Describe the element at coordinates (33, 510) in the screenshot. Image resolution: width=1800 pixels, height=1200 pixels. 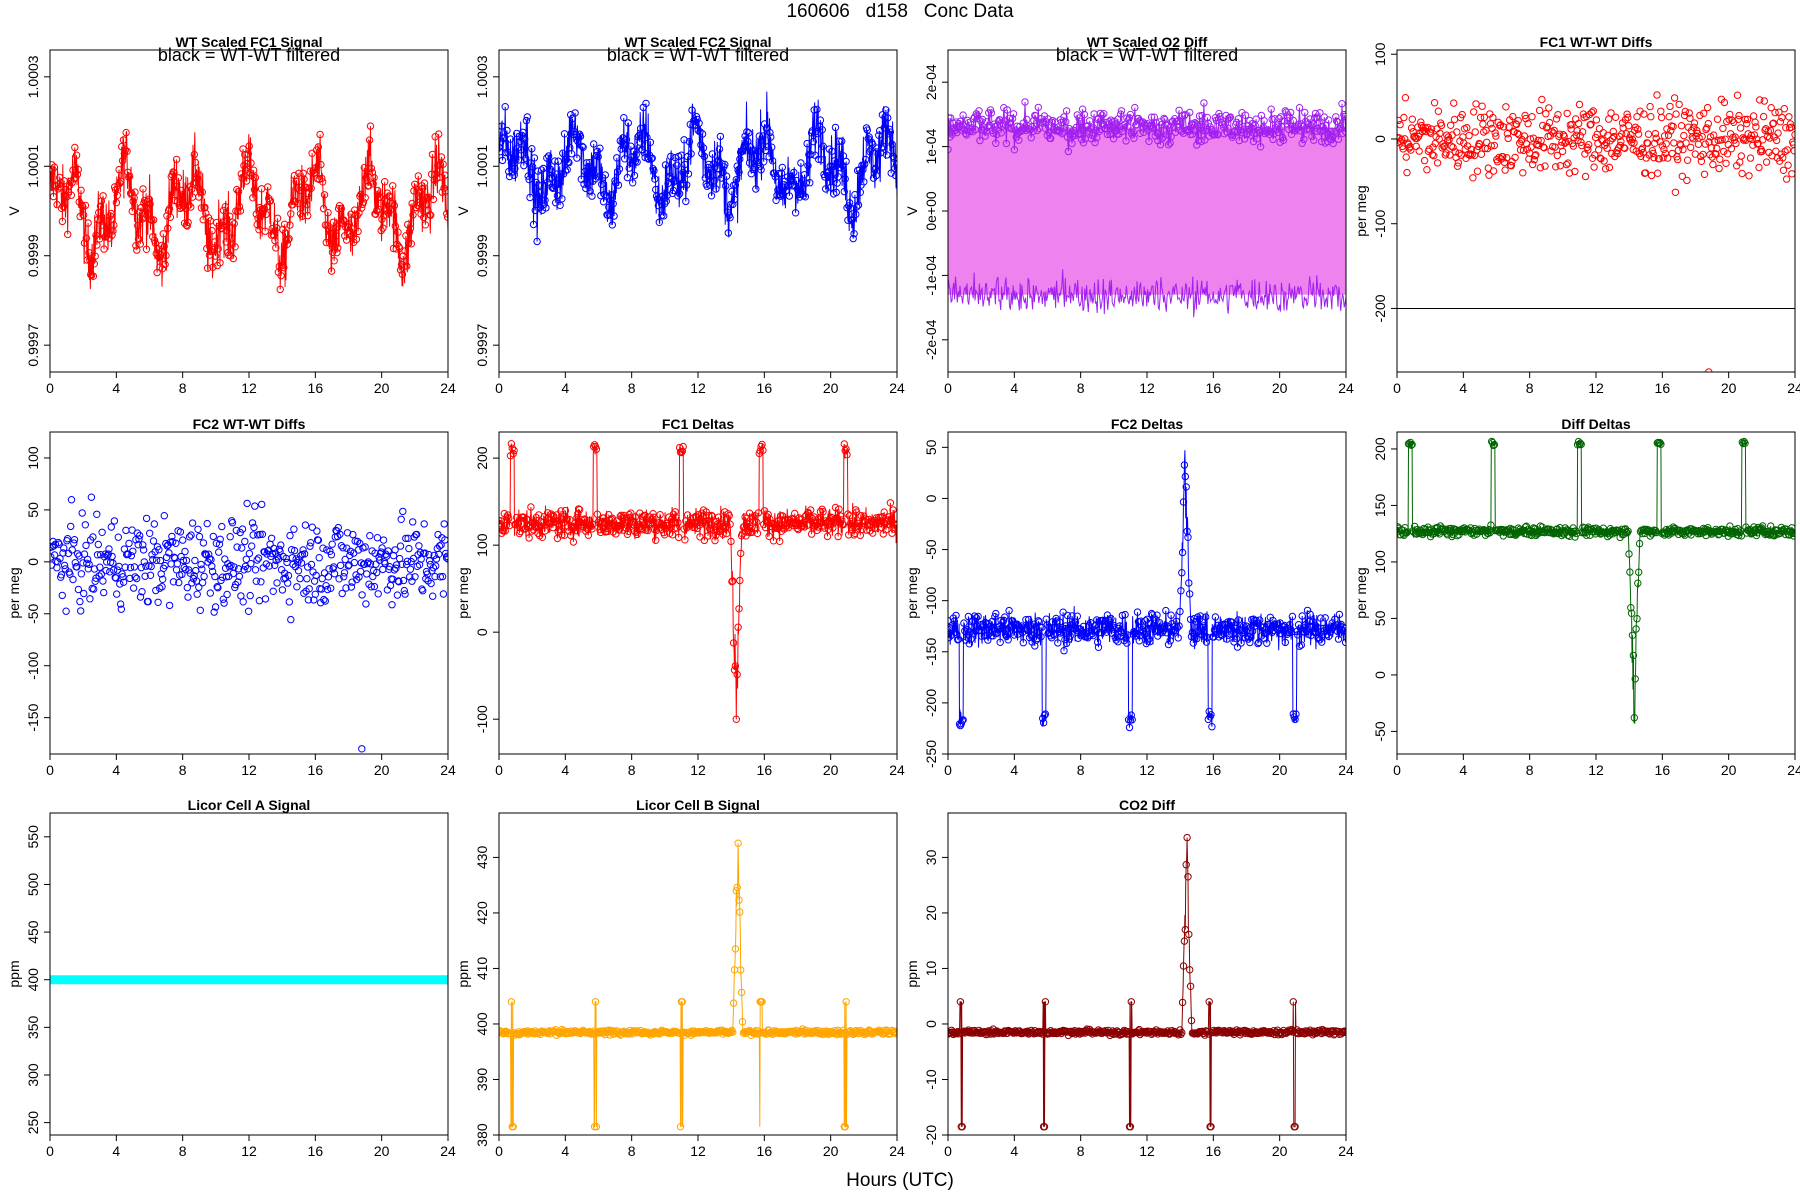
I see `y-tick-label: 50` at that location.